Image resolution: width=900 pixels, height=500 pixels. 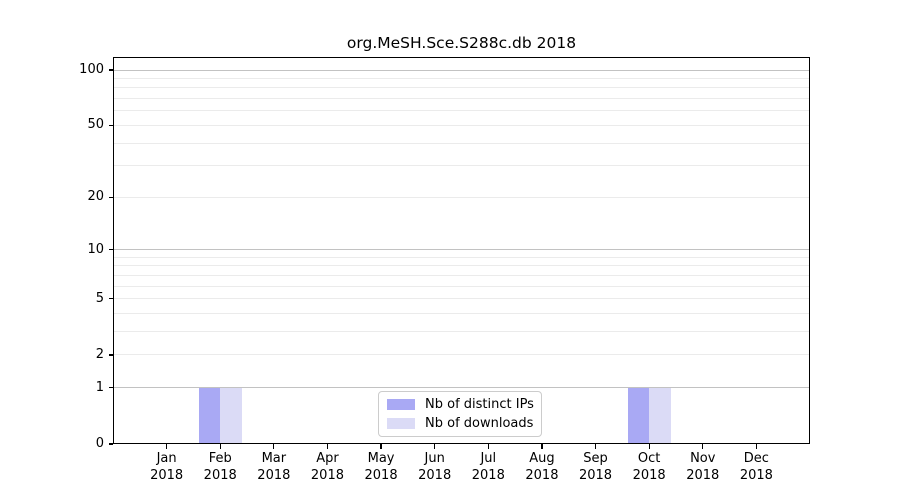 I want to click on x-tick-label: Feb 2018, so click(x=220, y=467).